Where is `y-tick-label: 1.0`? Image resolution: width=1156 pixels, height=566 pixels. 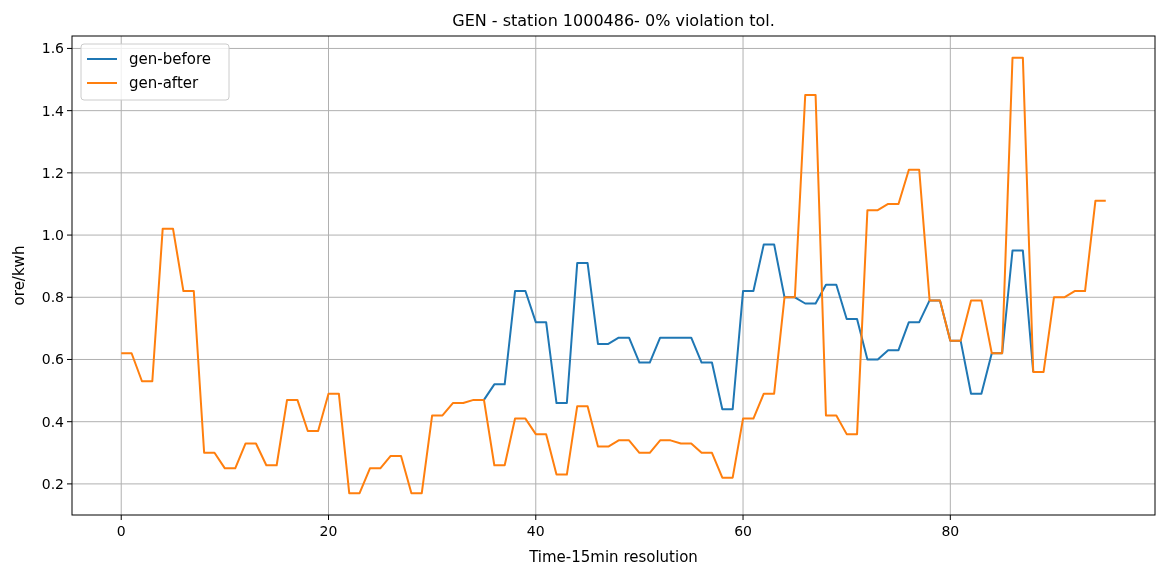
y-tick-label: 1.0 is located at coordinates (52, 235).